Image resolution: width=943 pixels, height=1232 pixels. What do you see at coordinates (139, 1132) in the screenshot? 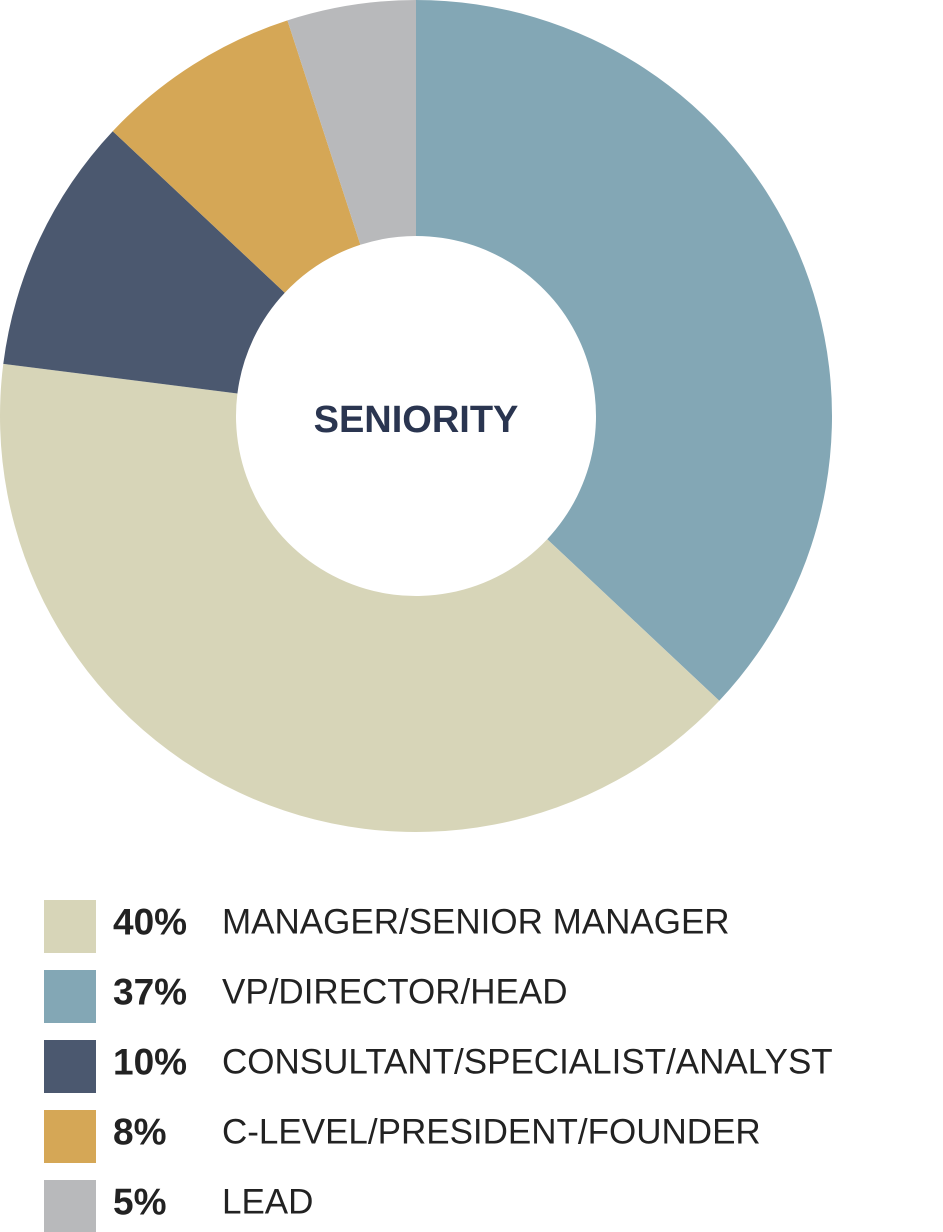
I see `legend-value: 8%` at bounding box center [139, 1132].